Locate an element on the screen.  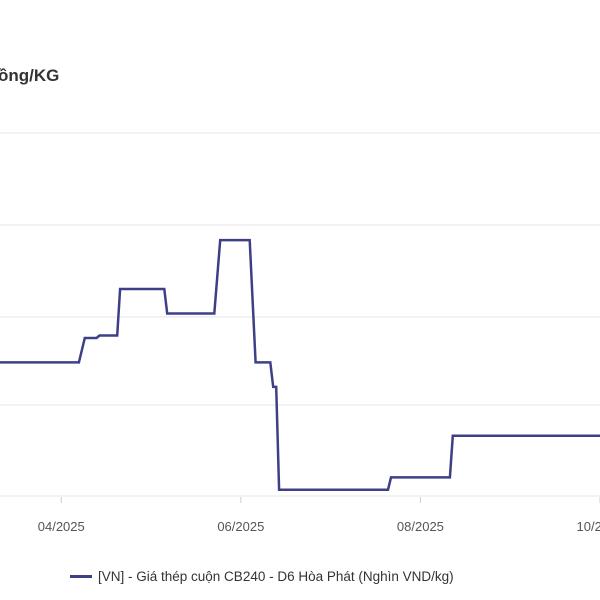
x-tick-label: 04/2025 is located at coordinates (61, 526).